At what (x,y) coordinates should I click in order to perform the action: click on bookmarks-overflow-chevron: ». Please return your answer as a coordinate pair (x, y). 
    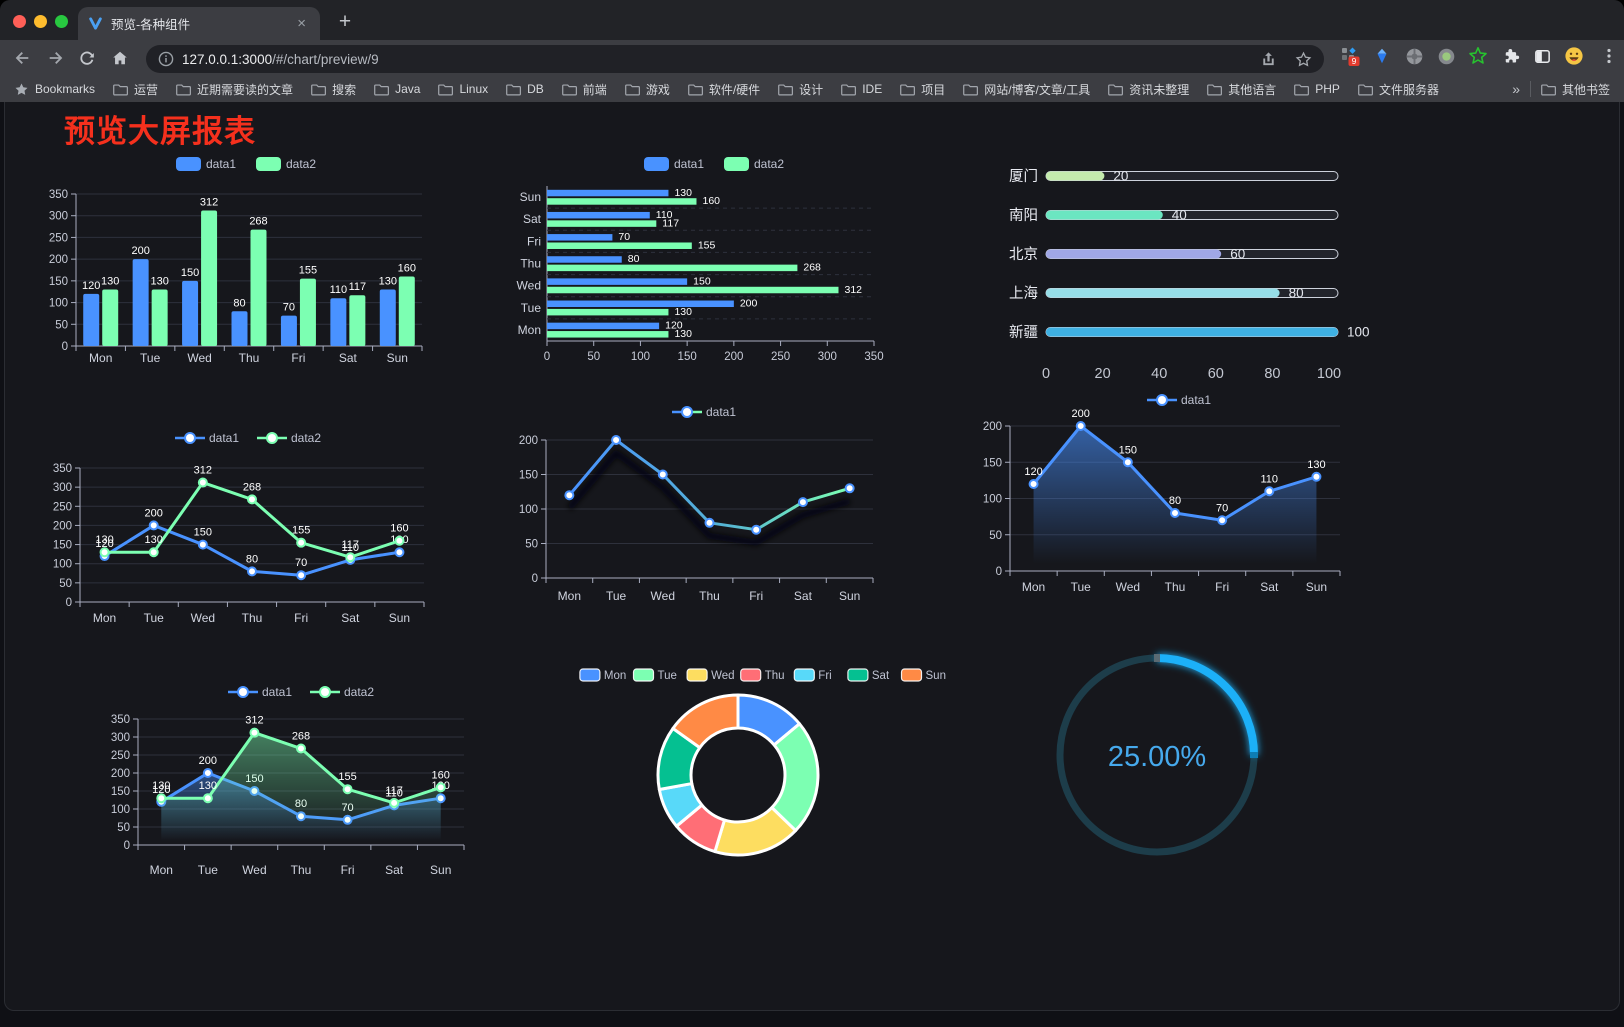
    Looking at the image, I should click on (1516, 89).